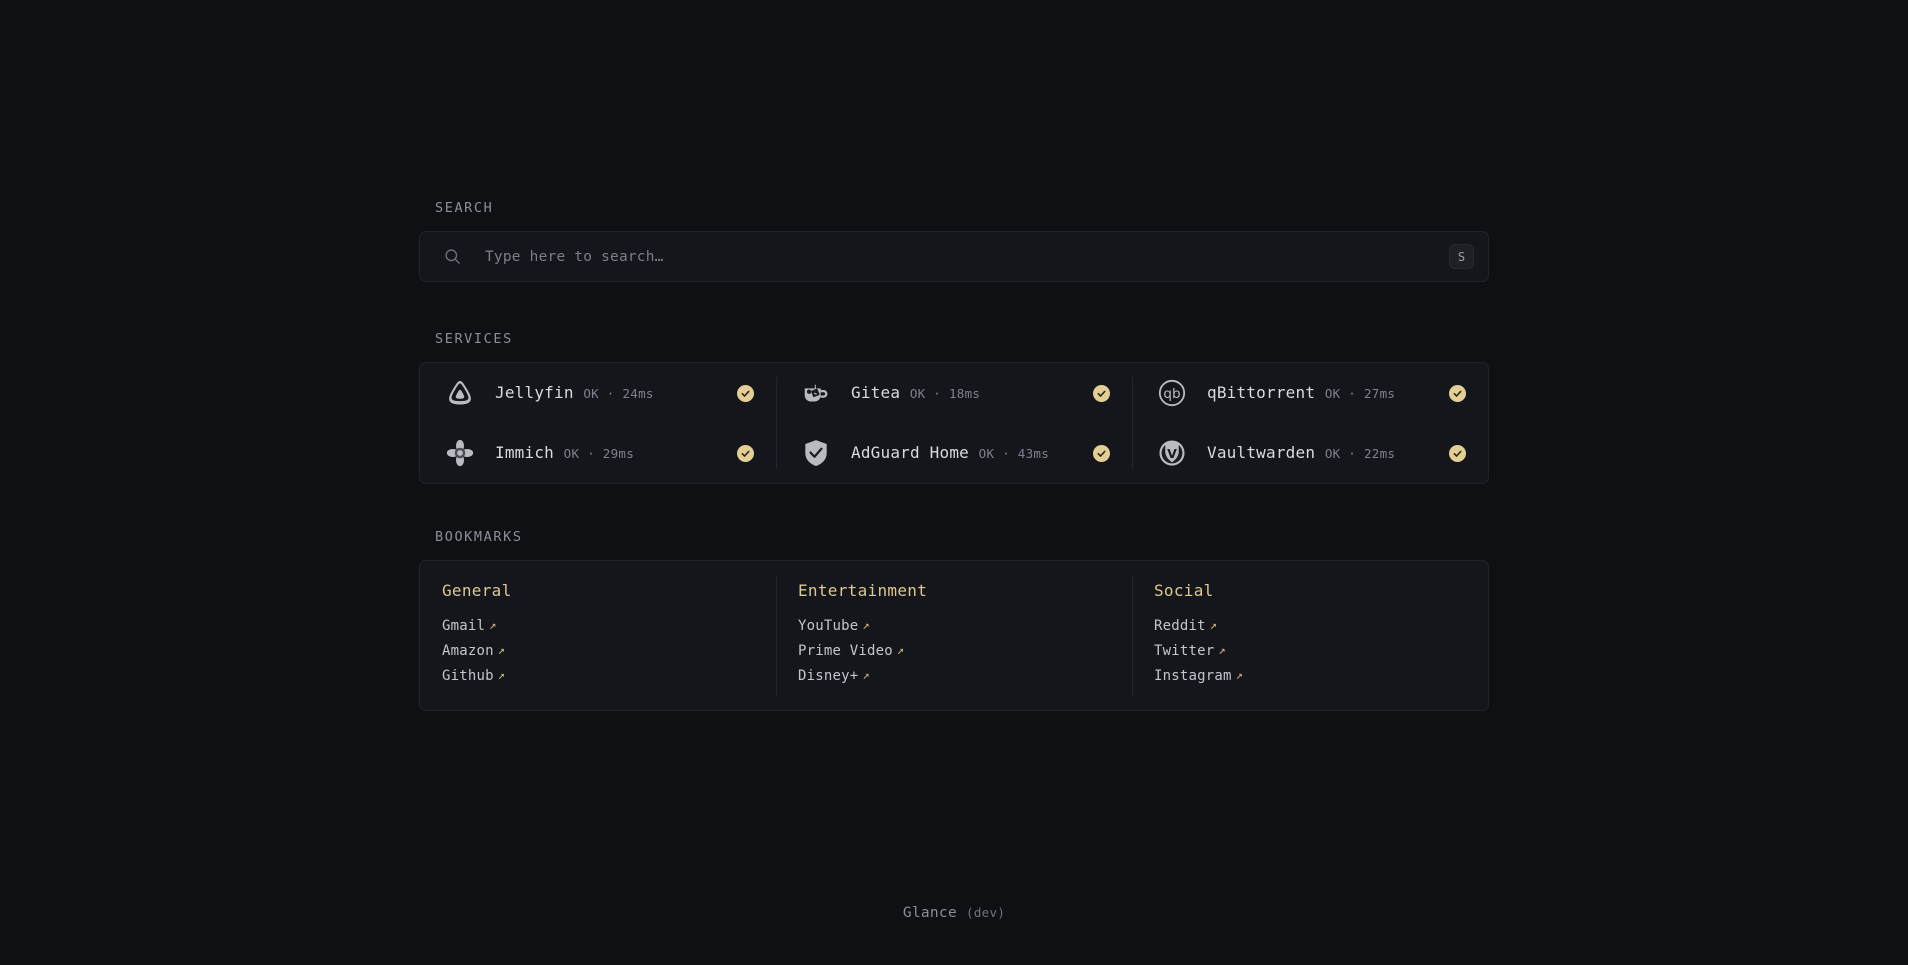 The width and height of the screenshot is (1908, 965). I want to click on bookmark-link-instagram: Instagram ↗, so click(1310, 675).